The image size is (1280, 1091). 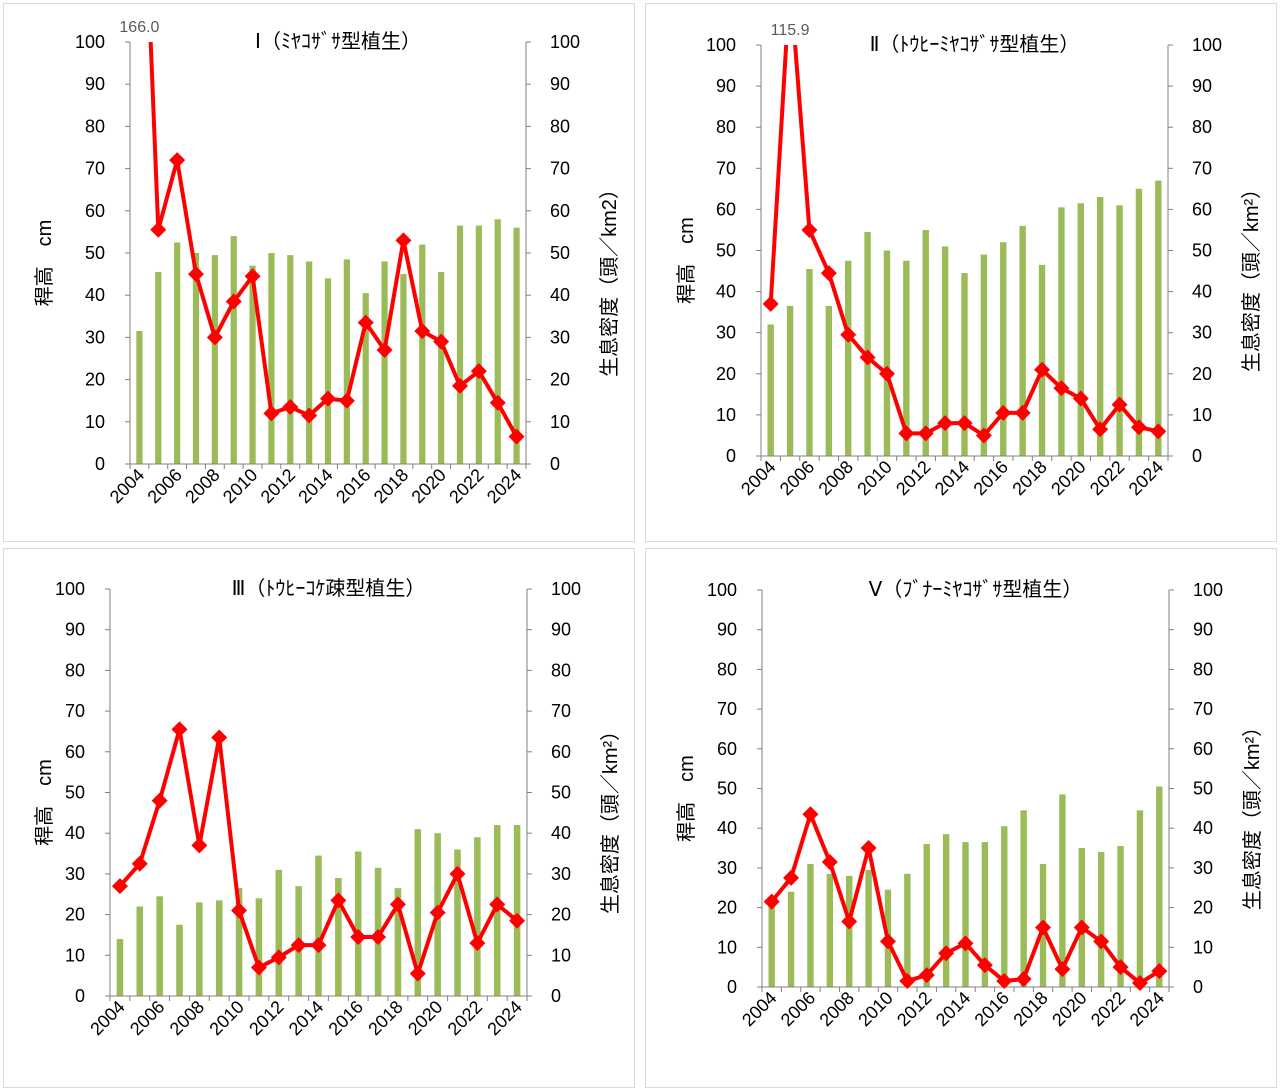 I want to click on chart-title: Ⅴ（ﾌﾞﾅｰﾐﾔｺｻﾞｻ型植生）, so click(x=976, y=589).